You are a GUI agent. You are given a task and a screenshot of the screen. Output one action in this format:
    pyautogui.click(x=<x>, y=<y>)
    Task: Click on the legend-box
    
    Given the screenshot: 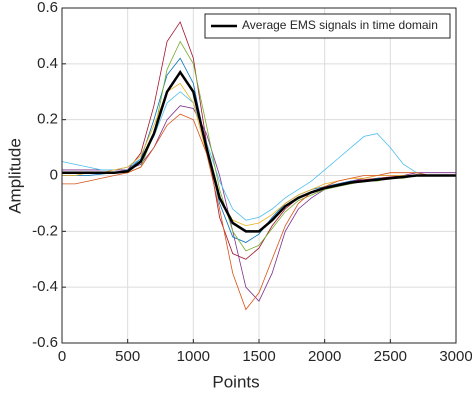 What is the action you would take?
    pyautogui.click(x=327, y=26)
    